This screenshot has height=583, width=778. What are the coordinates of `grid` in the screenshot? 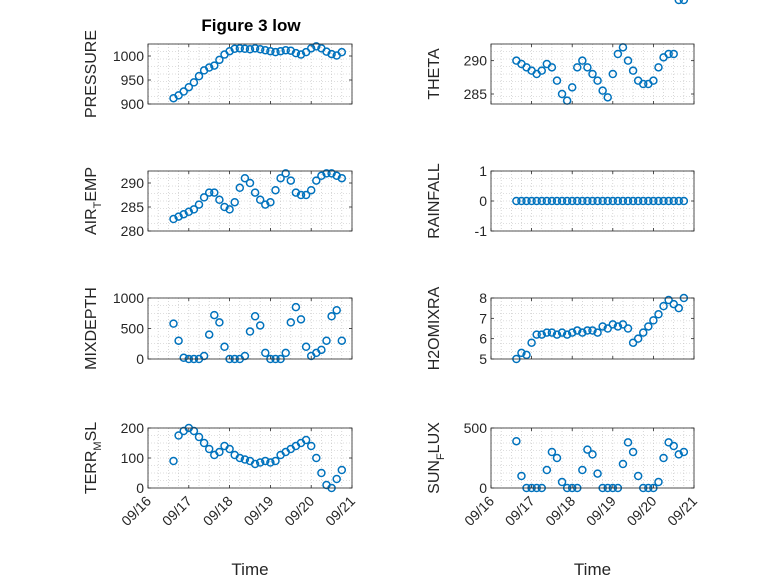 It's located at (592, 201).